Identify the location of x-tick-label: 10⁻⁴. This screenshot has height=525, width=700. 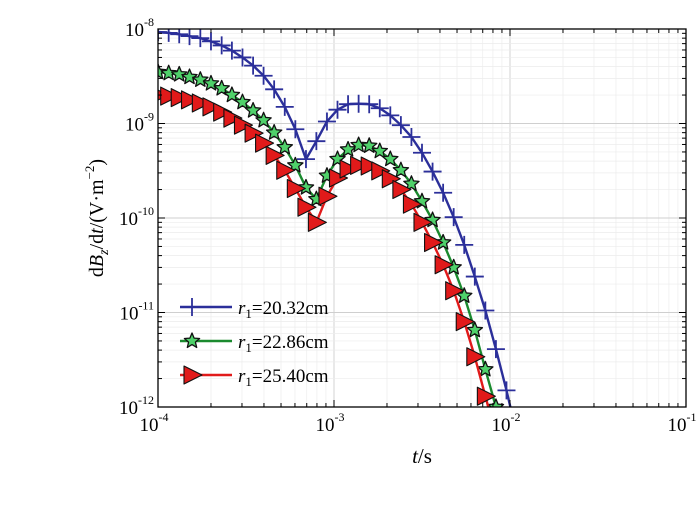
(154, 423).